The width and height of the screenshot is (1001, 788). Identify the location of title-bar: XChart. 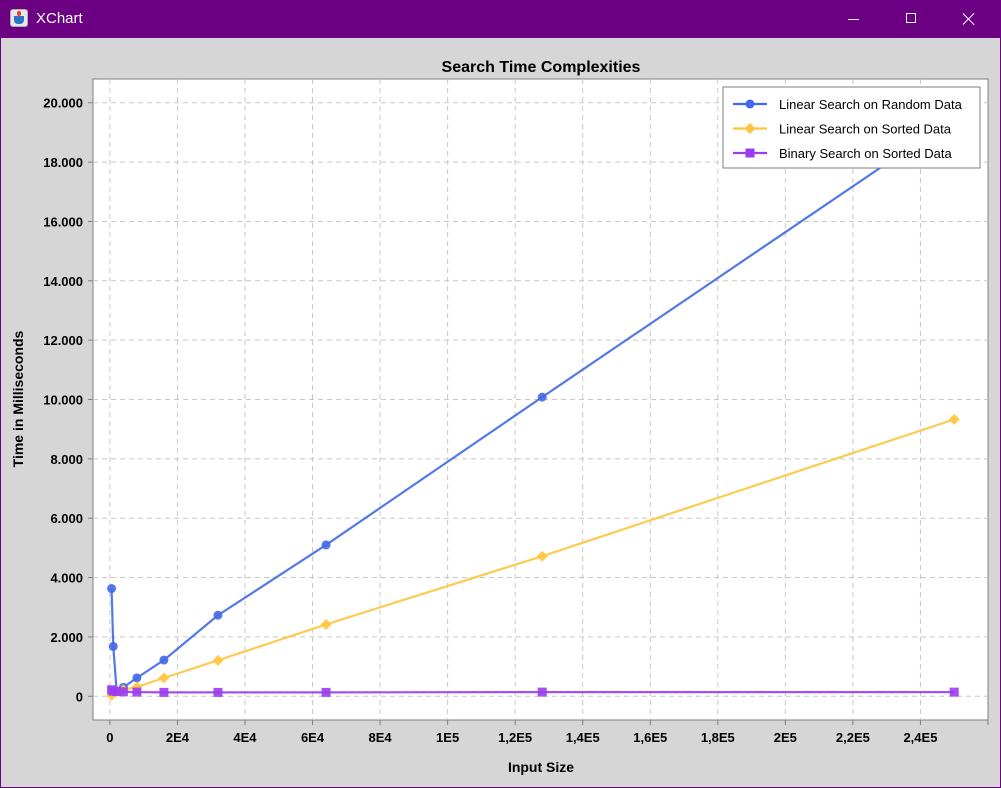
(500, 19).